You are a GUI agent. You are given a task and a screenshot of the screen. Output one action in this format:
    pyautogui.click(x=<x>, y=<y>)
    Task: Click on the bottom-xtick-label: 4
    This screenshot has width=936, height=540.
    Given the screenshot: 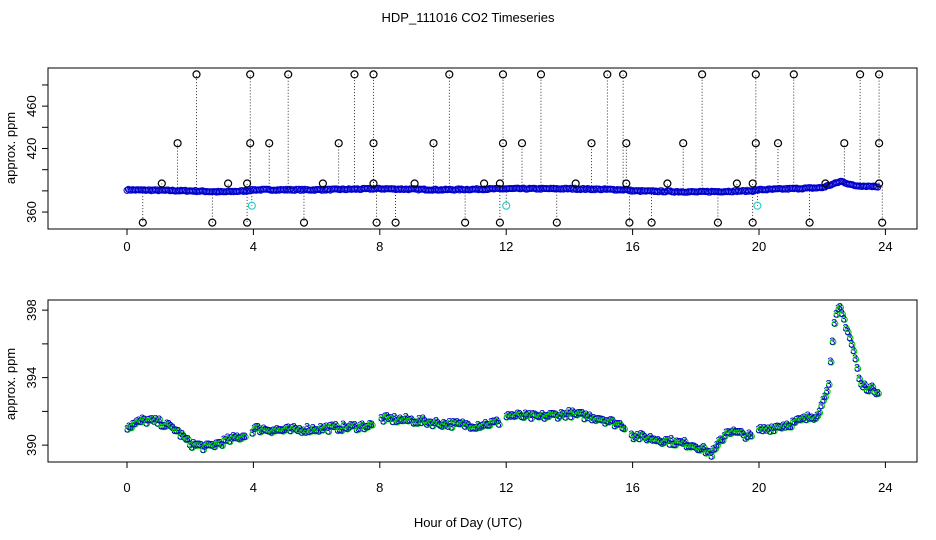 What is the action you would take?
    pyautogui.click(x=253, y=487)
    